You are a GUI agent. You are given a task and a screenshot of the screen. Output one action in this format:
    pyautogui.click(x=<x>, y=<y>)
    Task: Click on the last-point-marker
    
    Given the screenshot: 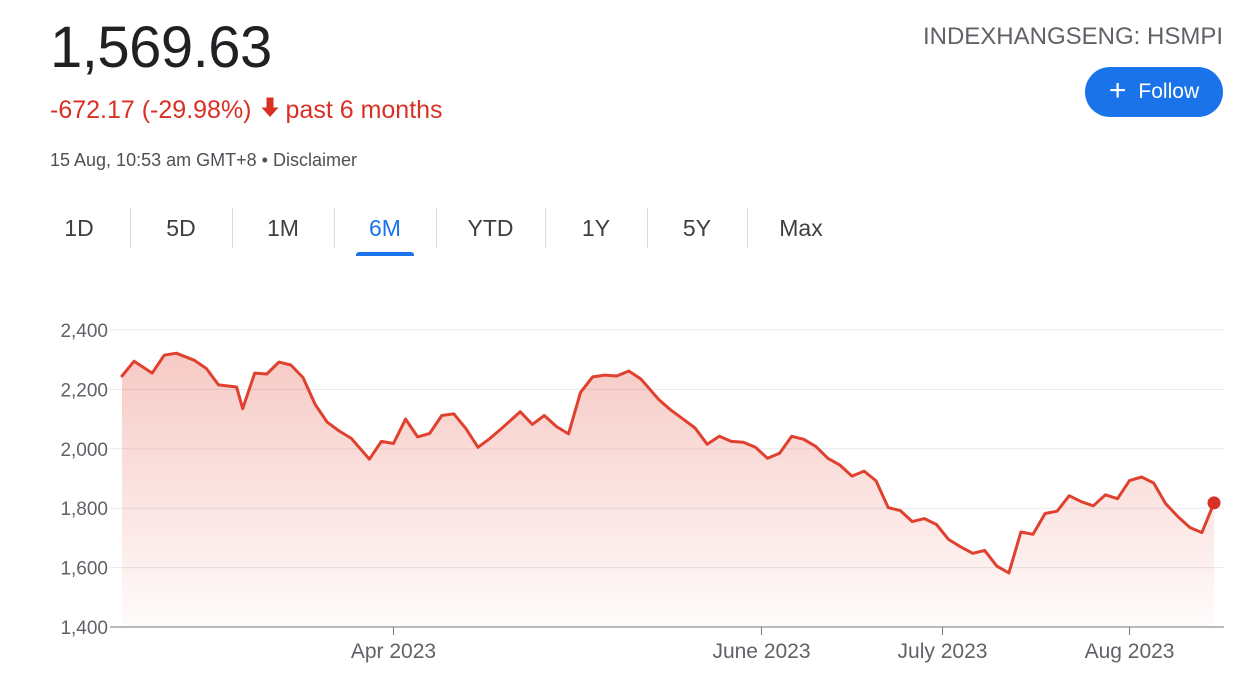 What is the action you would take?
    pyautogui.click(x=1214, y=503)
    